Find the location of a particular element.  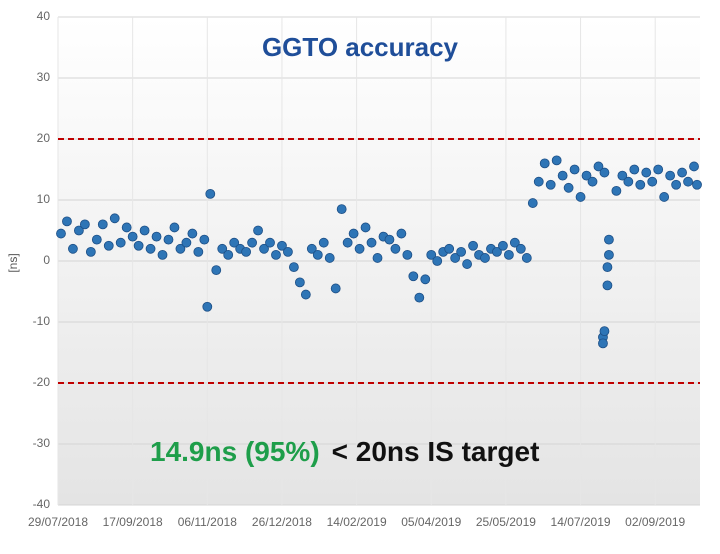

y-tick-label: 10 is located at coordinates (44, 199).